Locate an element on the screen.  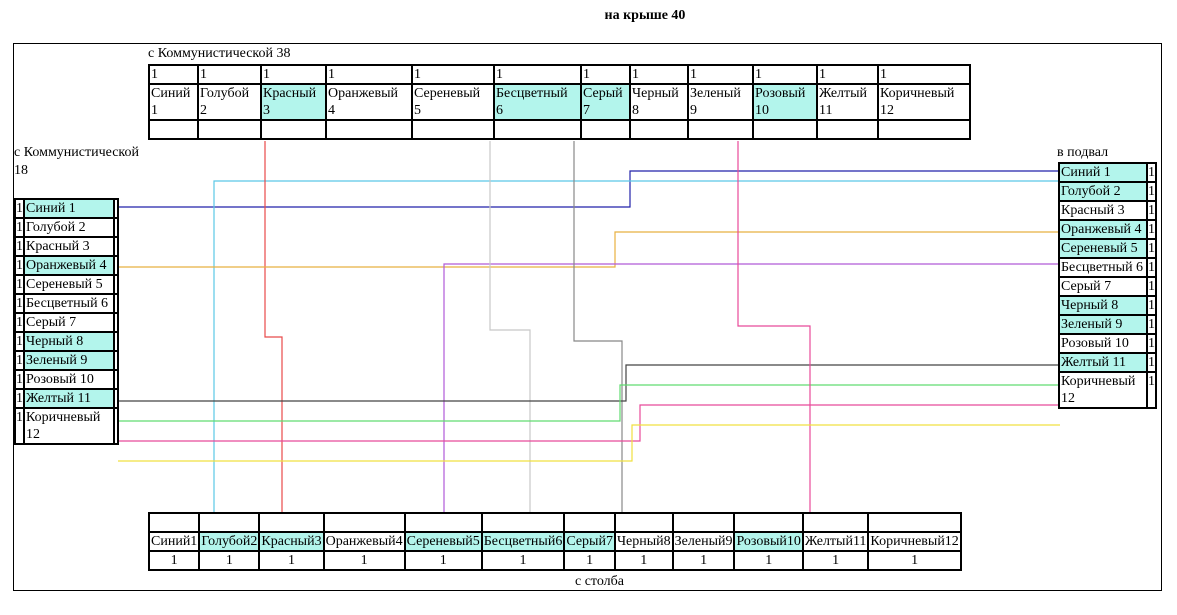
right-row: Розовый 10 1 is located at coordinates (1107, 343).